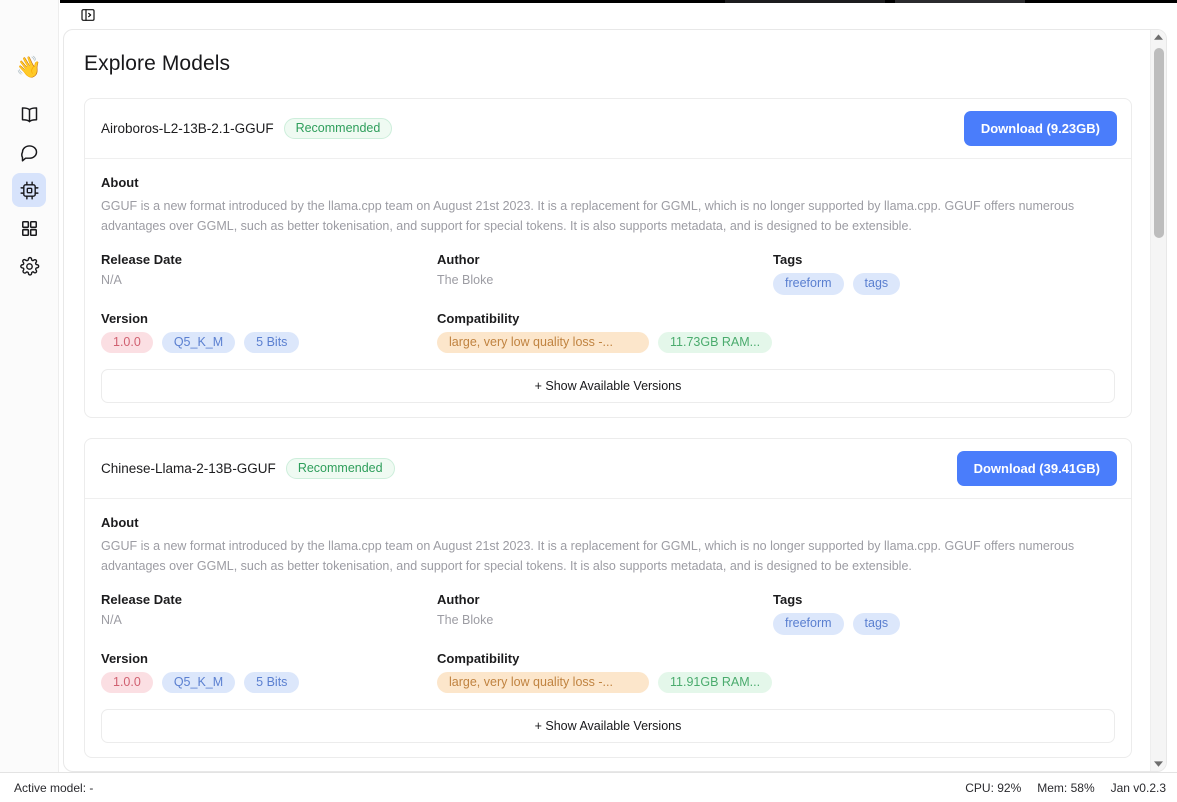 This screenshot has height=802, width=1177. I want to click on sidebar-item-waving-hand: 👋, so click(29, 67).